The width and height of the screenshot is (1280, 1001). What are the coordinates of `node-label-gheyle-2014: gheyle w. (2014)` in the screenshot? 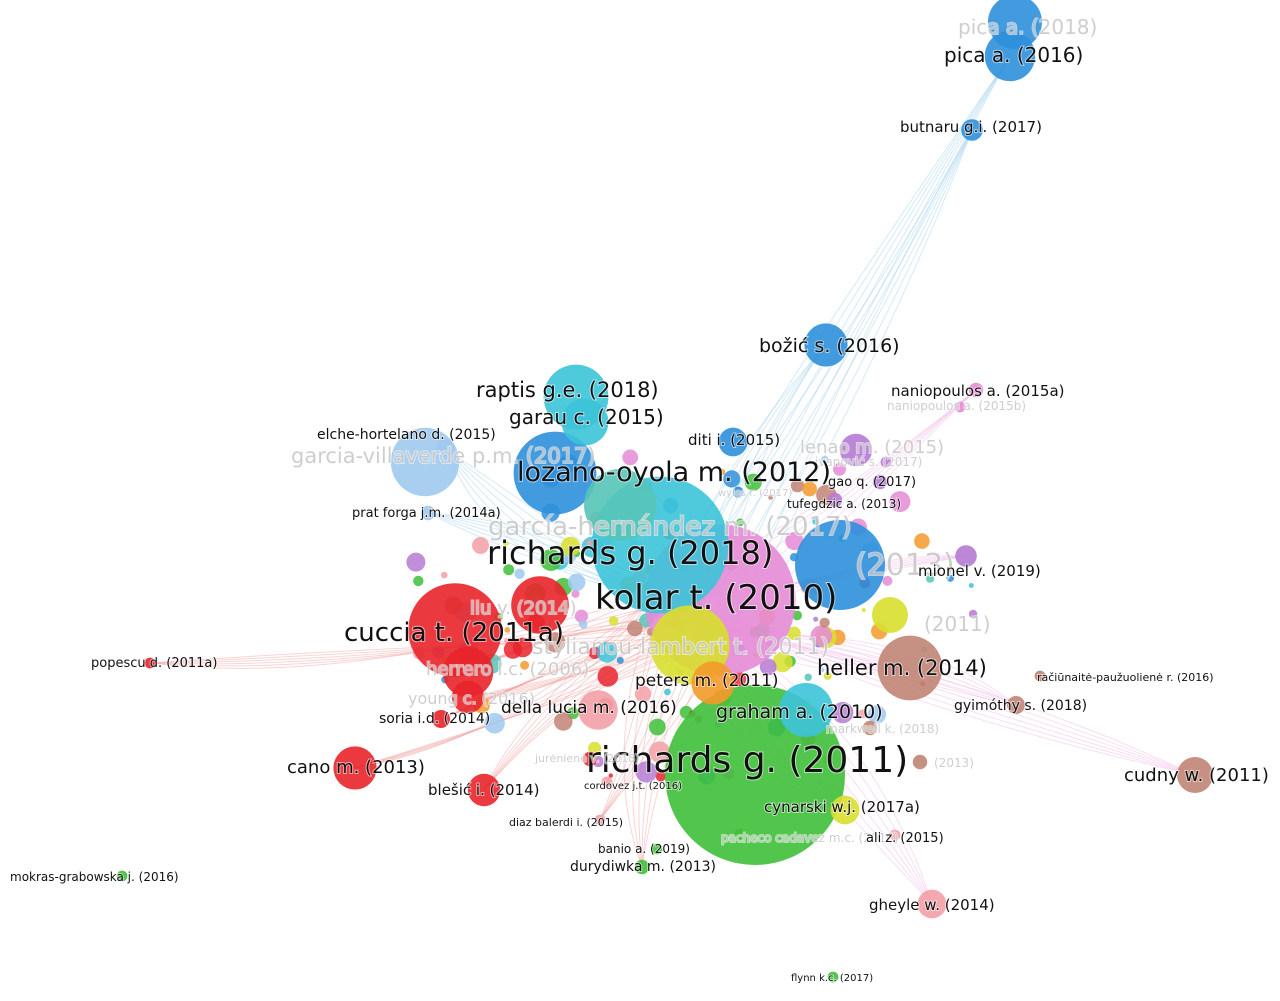 It's located at (932, 905).